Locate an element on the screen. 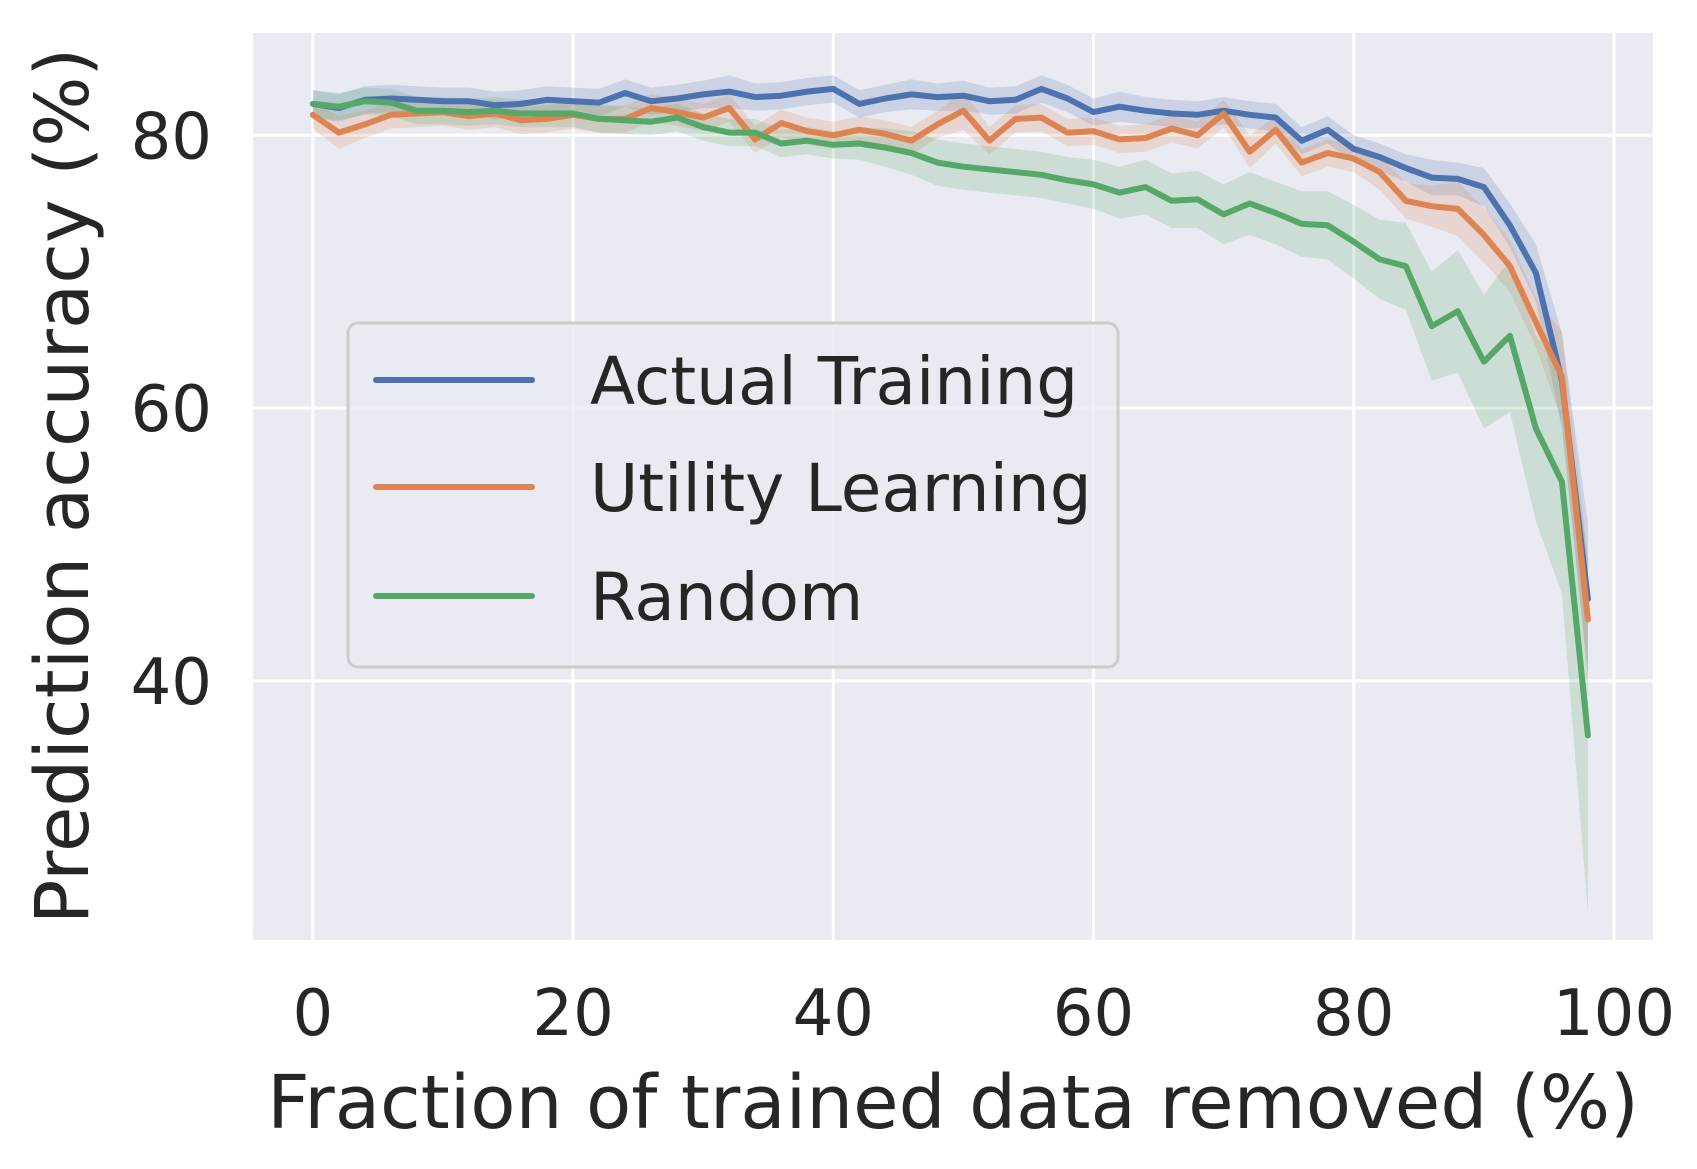 The width and height of the screenshot is (1697, 1169). y-tick-label: 40 is located at coordinates (171, 683).